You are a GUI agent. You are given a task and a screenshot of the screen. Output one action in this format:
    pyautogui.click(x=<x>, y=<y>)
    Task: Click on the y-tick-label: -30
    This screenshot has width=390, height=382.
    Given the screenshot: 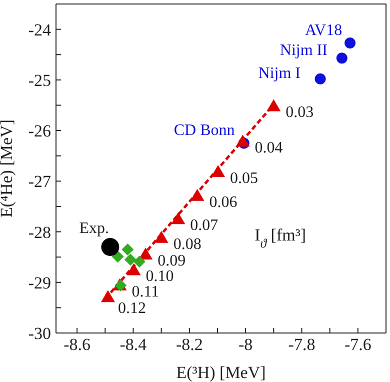 What is the action you would take?
    pyautogui.click(x=39, y=334)
    